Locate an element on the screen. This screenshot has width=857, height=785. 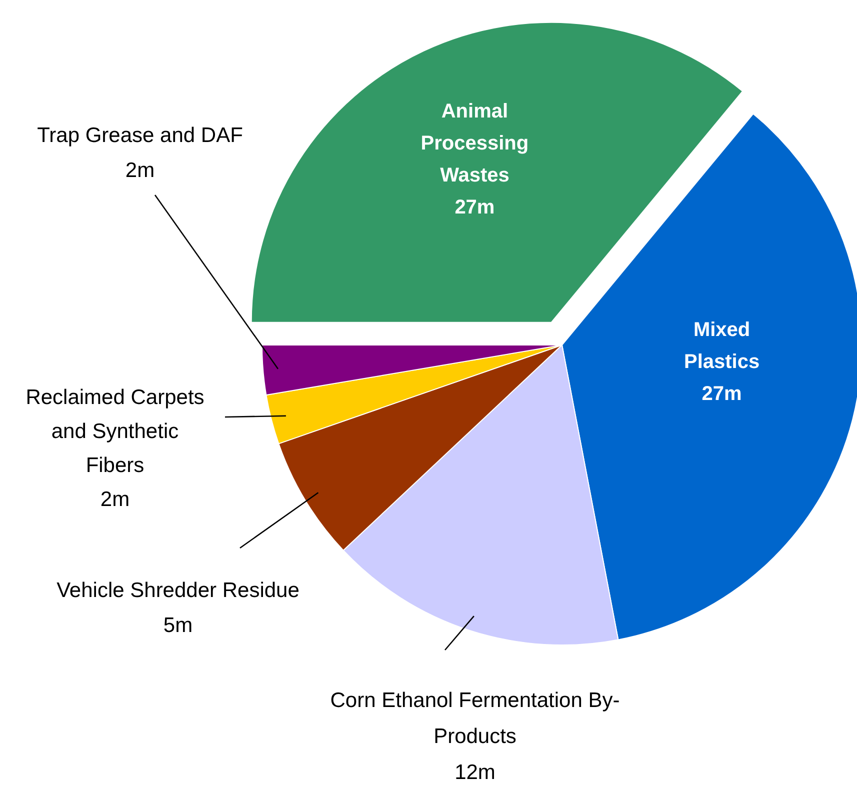
slice-label: Reclaimed Carpets and Synthetic Fibers is located at coordinates (115, 431).